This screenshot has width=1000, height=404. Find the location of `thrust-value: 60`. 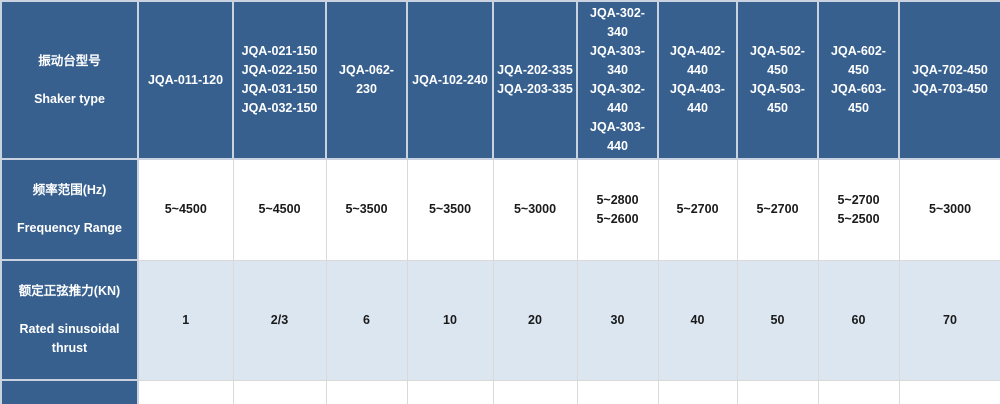

thrust-value: 60 is located at coordinates (858, 320).